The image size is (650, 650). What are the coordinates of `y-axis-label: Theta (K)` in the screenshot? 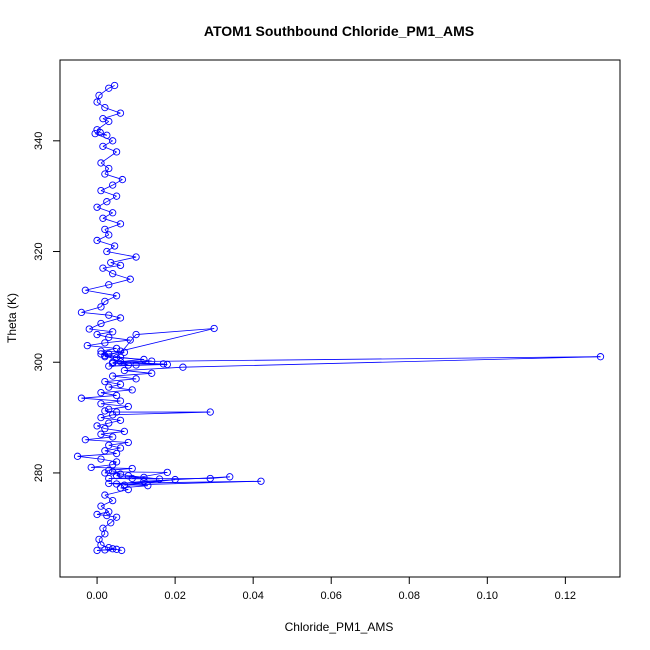 It's located at (12, 318).